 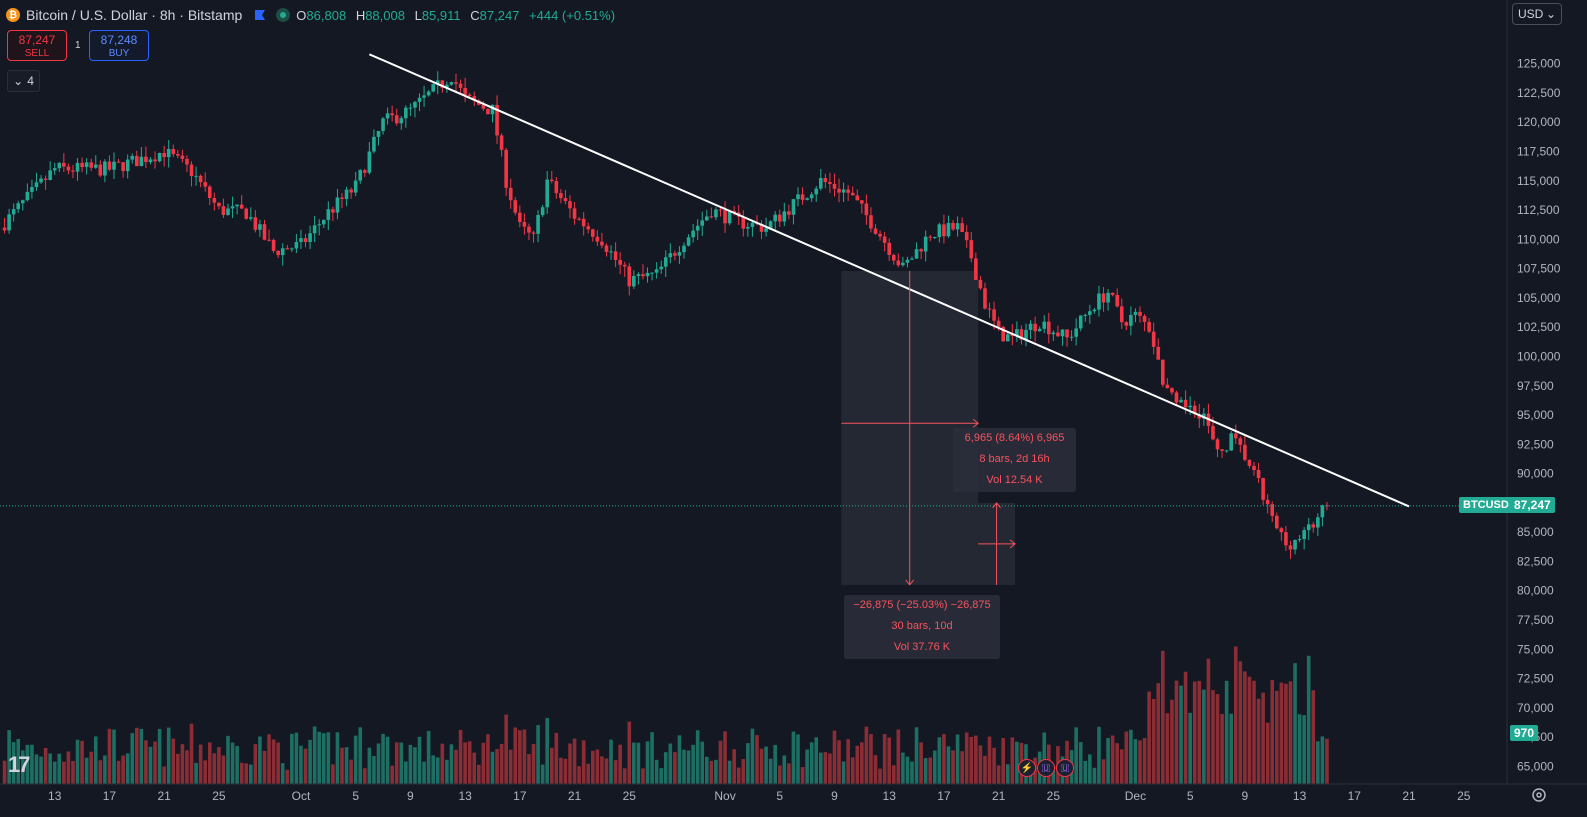 I want to click on sell-button: 87,247 SELL, so click(x=37, y=45).